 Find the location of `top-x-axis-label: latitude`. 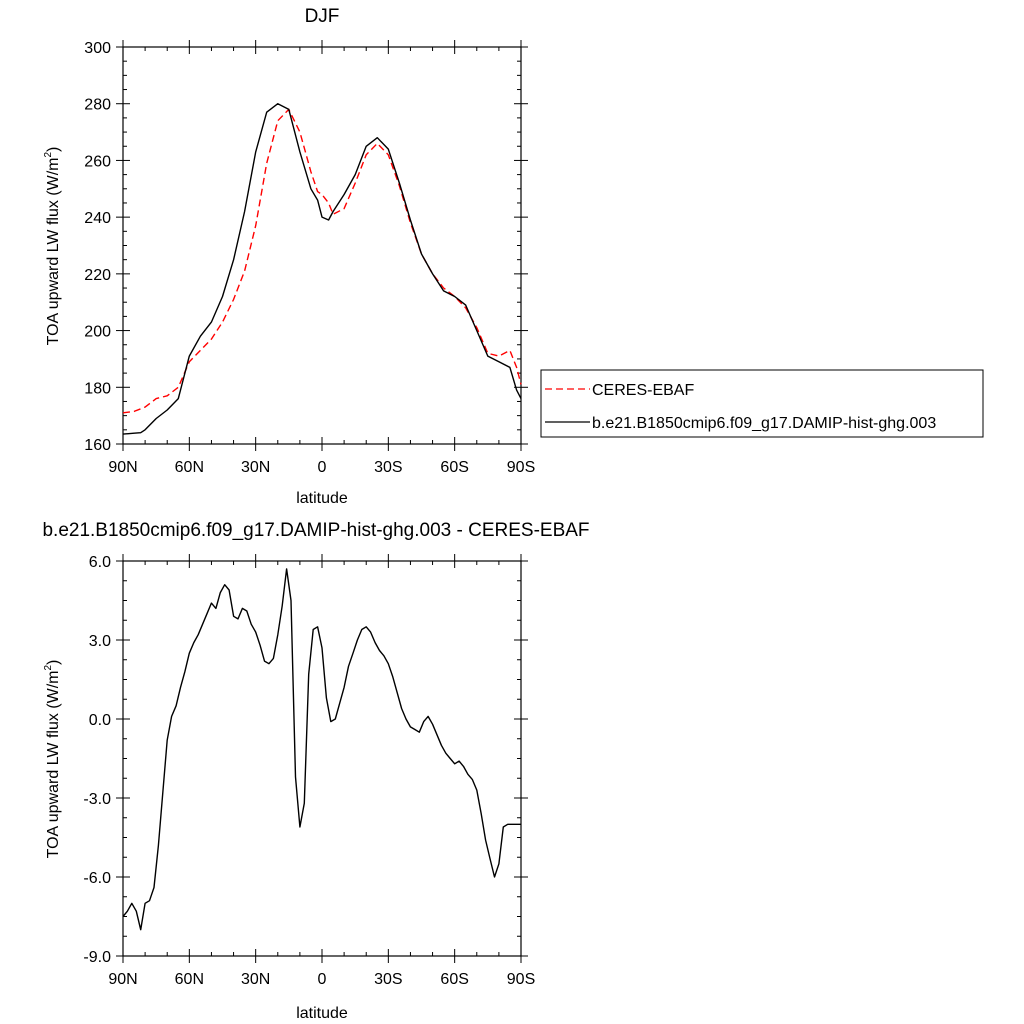

top-x-axis-label: latitude is located at coordinates (322, 498).